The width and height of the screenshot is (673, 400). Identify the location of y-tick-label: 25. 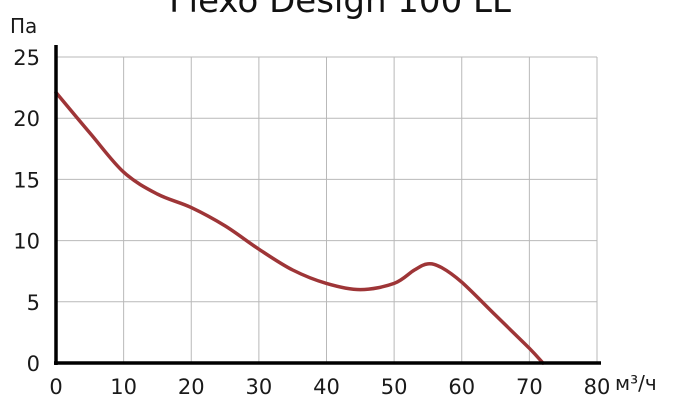
(26, 58).